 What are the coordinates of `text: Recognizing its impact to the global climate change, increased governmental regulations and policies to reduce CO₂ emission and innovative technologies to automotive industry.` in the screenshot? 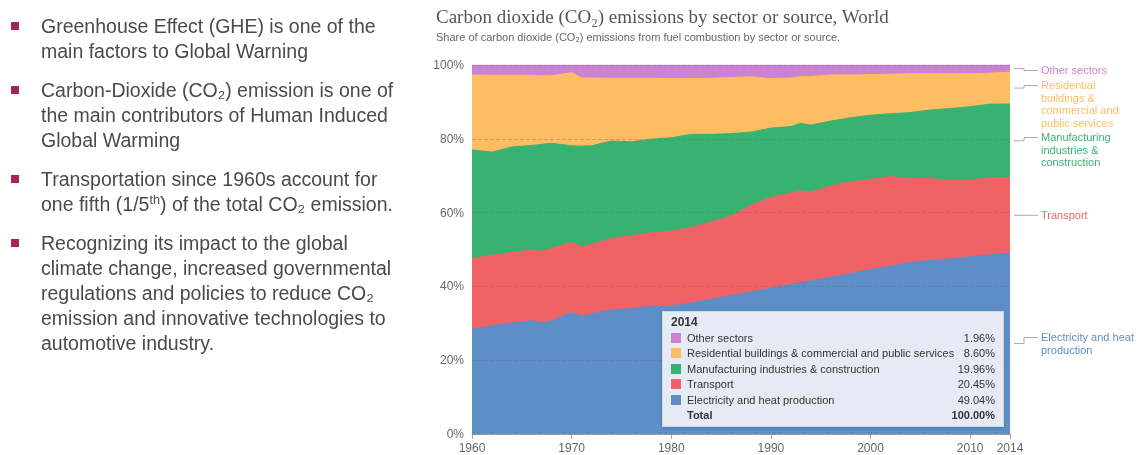 It's located at (217, 293).